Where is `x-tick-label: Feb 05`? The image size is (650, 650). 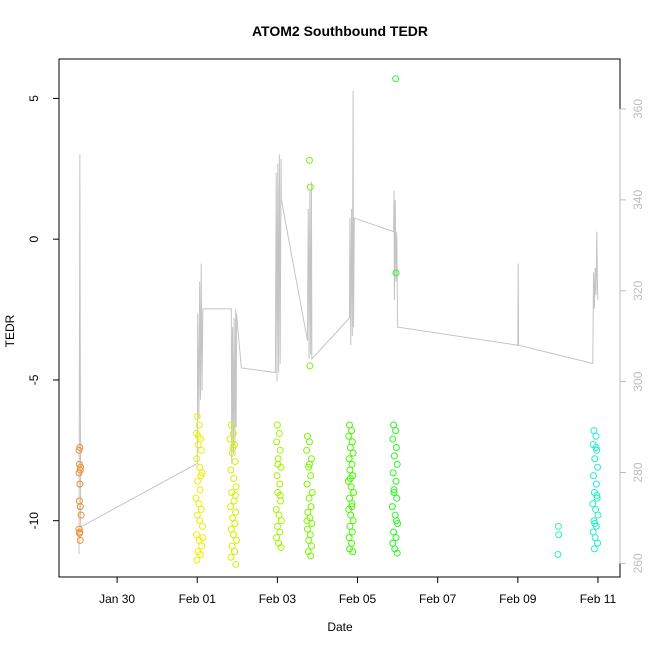 x-tick-label: Feb 05 is located at coordinates (358, 599).